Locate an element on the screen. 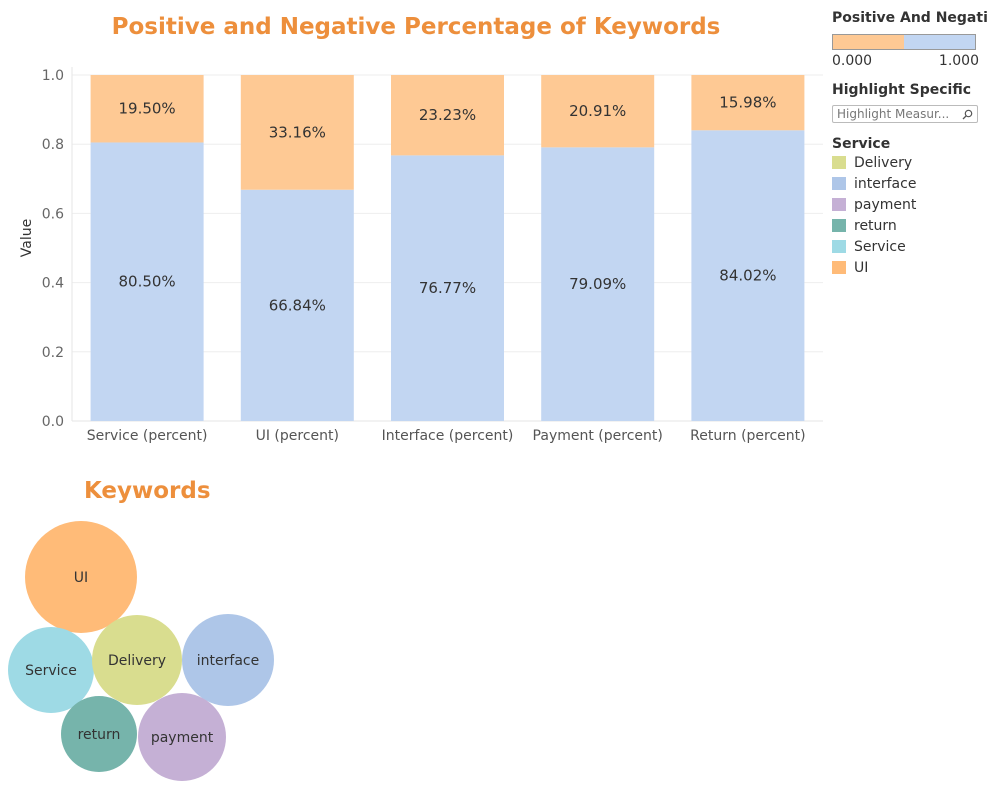  data-label-negative: 19.50% is located at coordinates (146, 109).